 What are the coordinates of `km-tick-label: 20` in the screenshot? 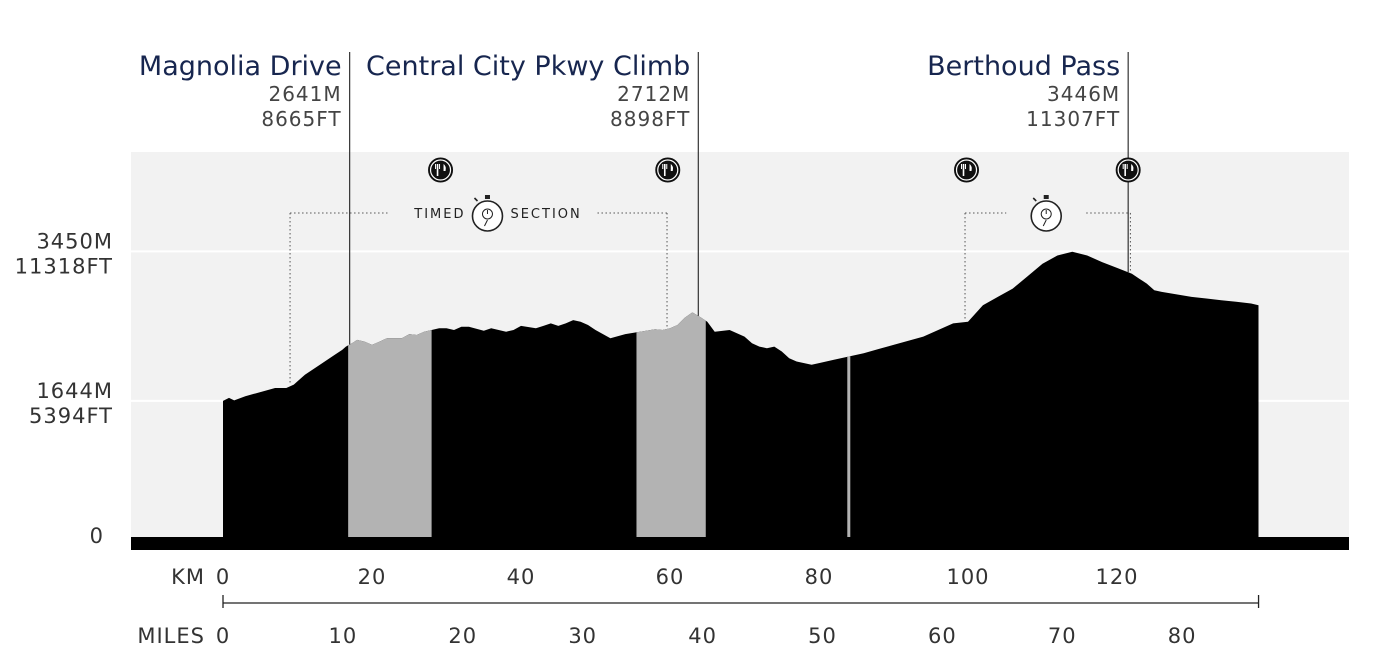 It's located at (372, 577).